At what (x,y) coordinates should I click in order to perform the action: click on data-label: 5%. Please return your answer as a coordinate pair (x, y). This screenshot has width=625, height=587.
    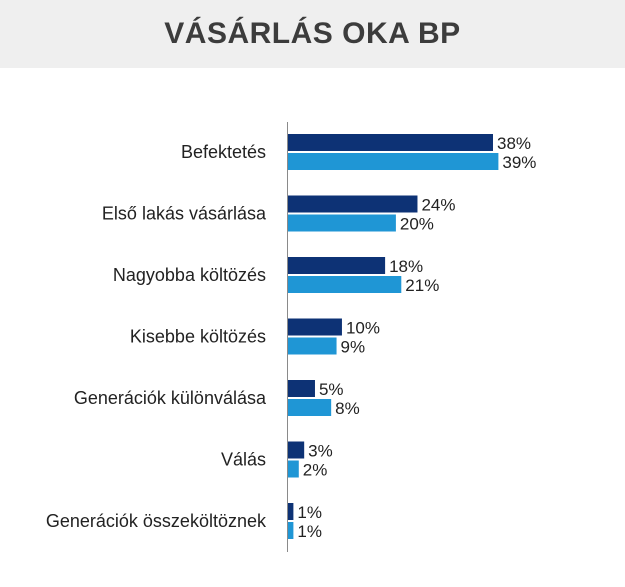
    Looking at the image, I should click on (331, 389).